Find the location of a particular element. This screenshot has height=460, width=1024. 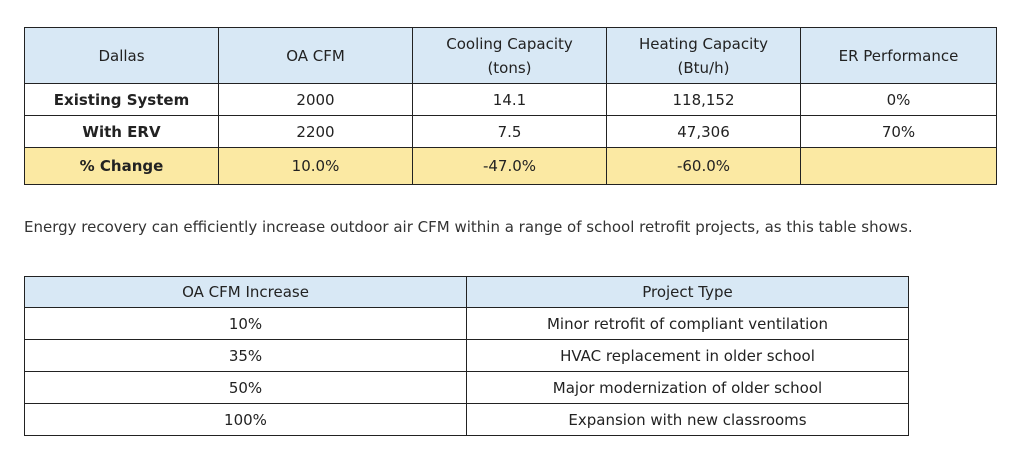

table-row: 50% Major modernization of older school is located at coordinates (466, 387).